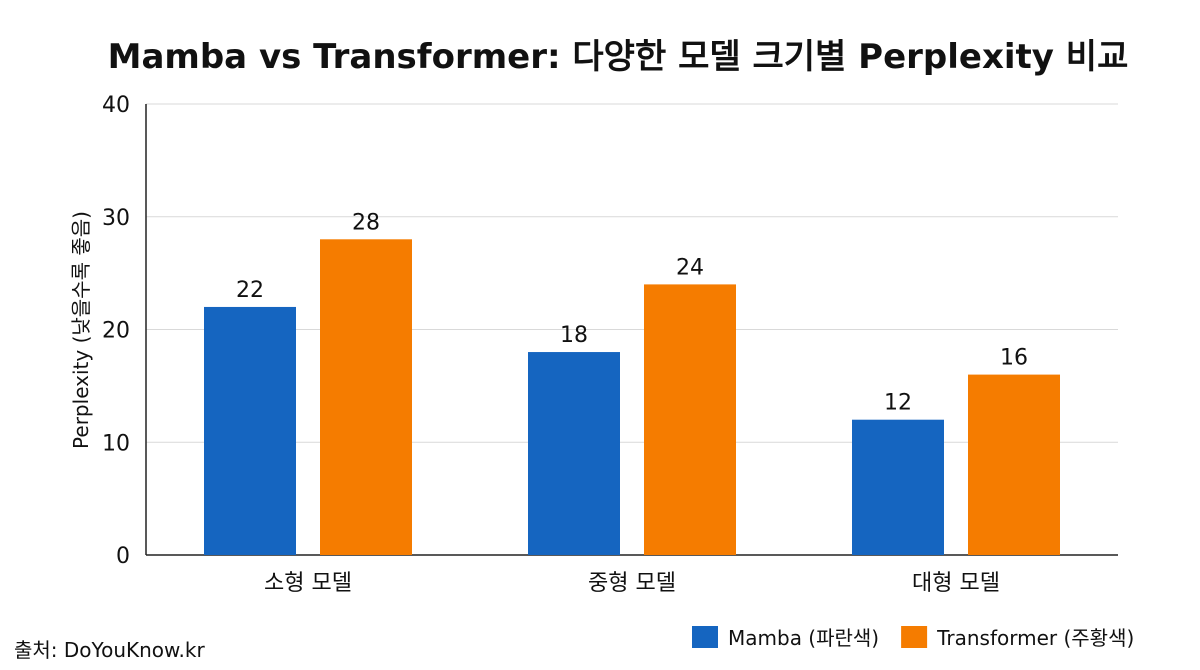 The width and height of the screenshot is (1200, 670). What do you see at coordinates (123, 556) in the screenshot?
I see `y-tick-label: 0` at bounding box center [123, 556].